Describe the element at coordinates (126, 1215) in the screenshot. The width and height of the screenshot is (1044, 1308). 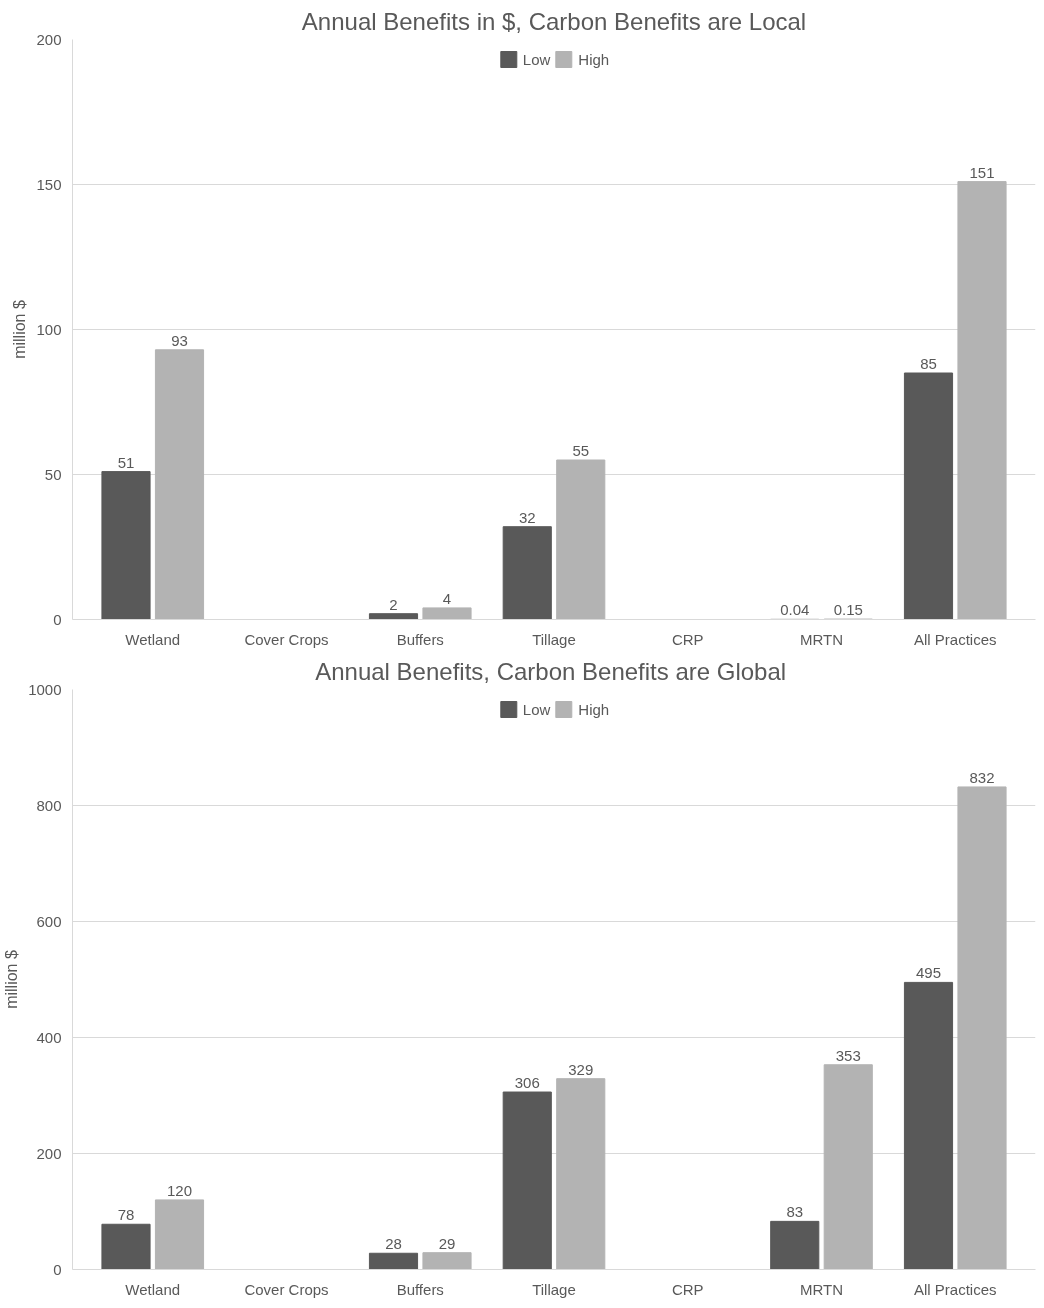
I see `data-label: 78` at that location.